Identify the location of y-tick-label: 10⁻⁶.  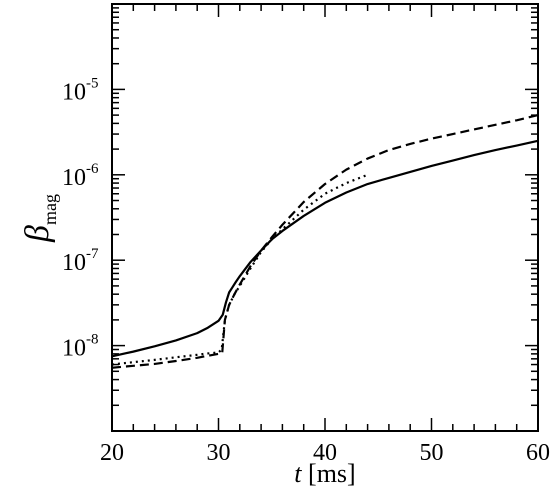
(80, 176).